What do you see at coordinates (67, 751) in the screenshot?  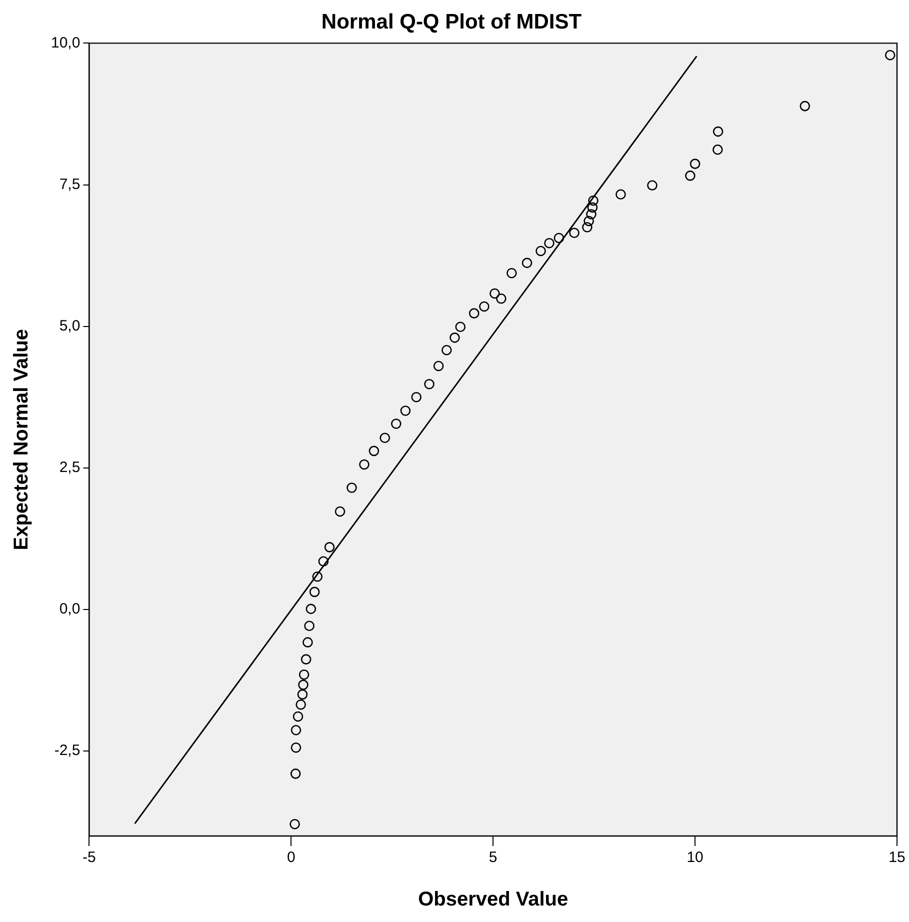 I see `y-tick-label: -2,5` at bounding box center [67, 751].